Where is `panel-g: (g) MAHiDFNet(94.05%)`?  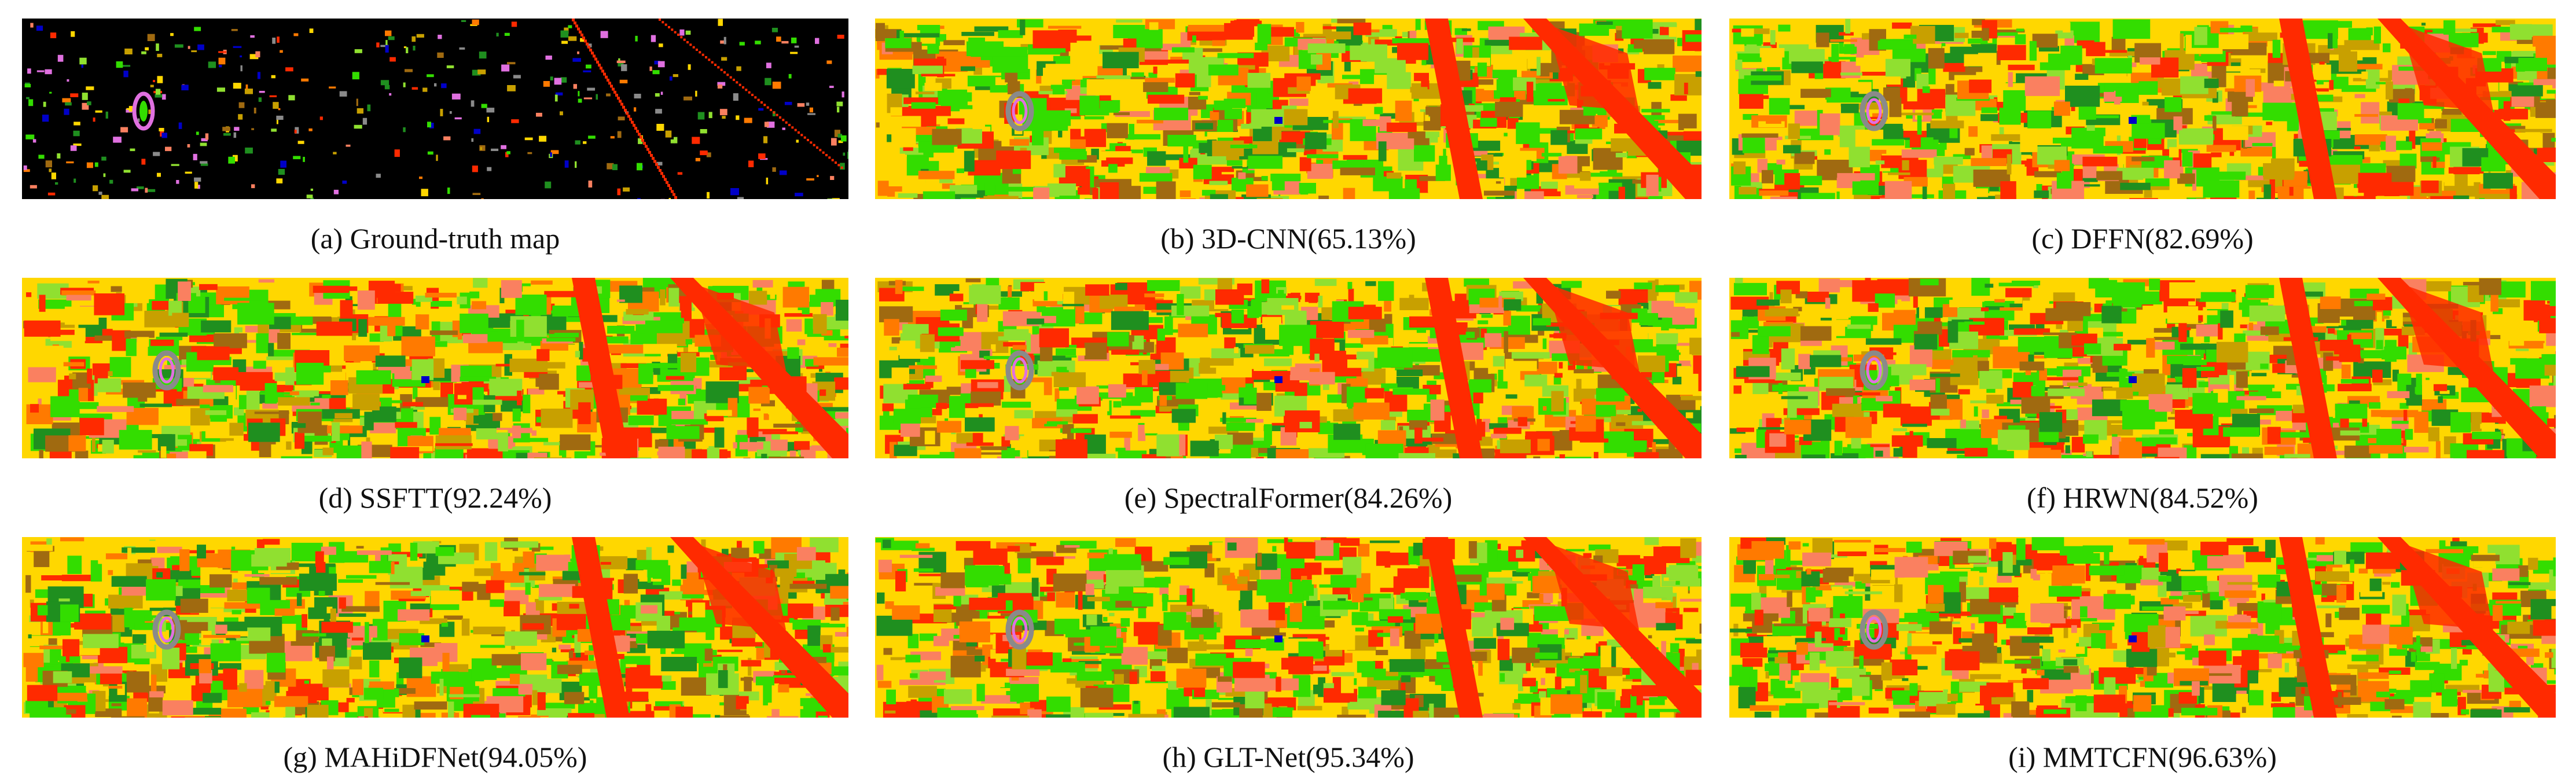
panel-g: (g) MAHiDFNet(94.05%) is located at coordinates (435, 655).